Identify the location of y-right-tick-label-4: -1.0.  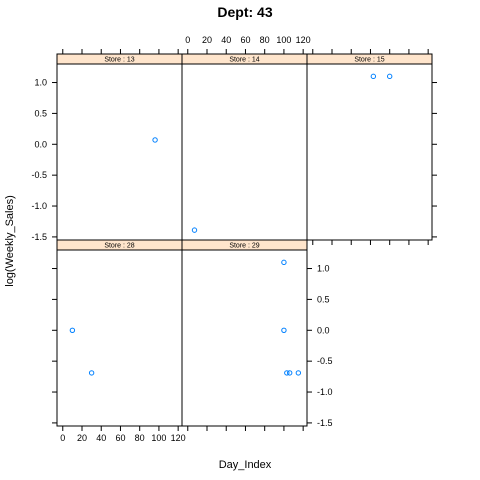
(325, 392).